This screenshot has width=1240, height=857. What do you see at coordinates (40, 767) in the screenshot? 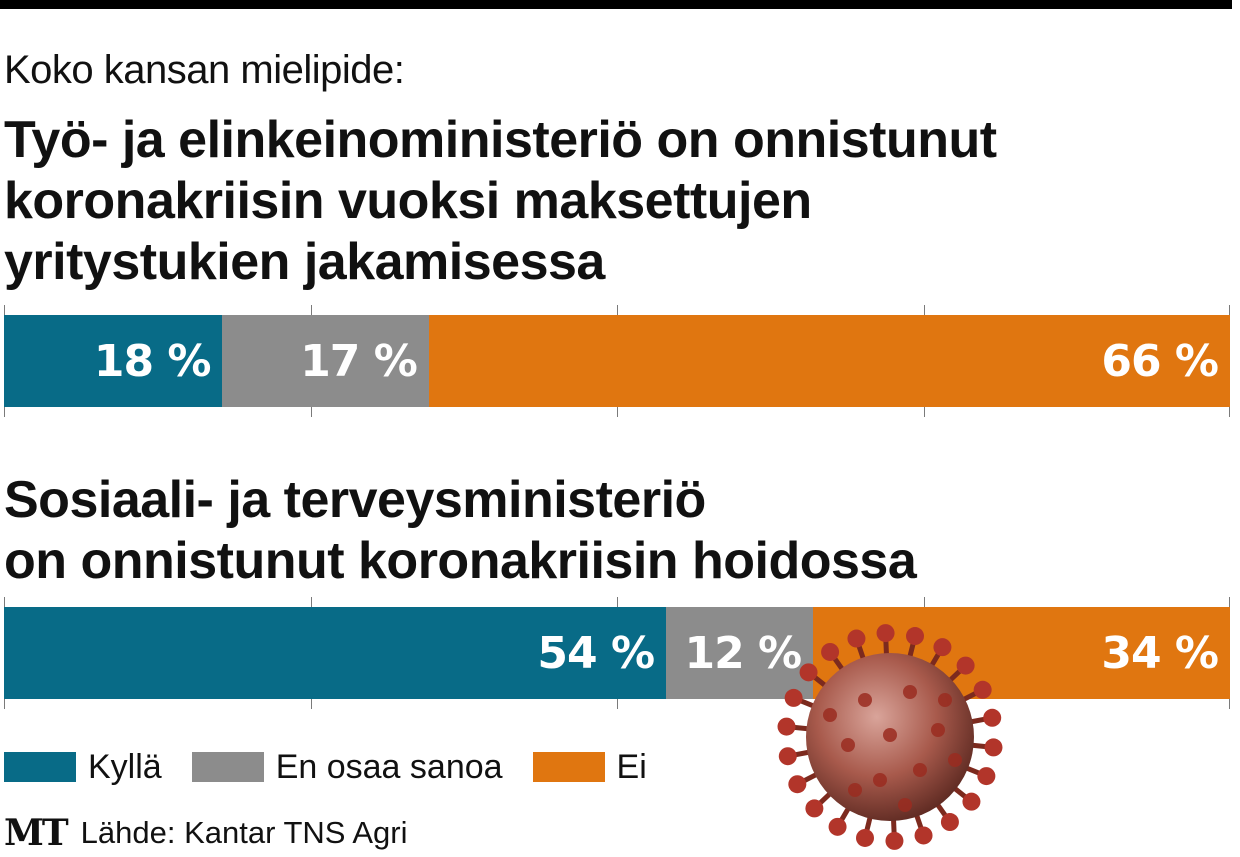
I see `legend-swatch-kylla` at bounding box center [40, 767].